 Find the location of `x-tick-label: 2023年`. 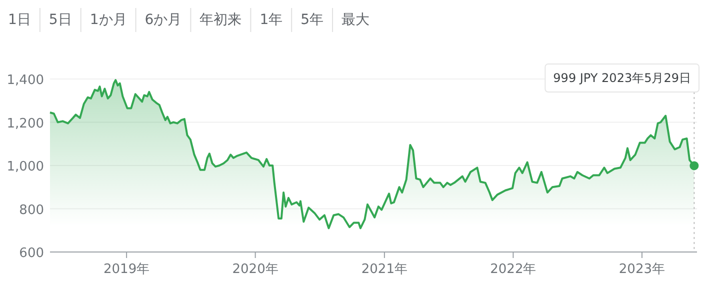

x-tick-label: 2023年 is located at coordinates (642, 269).